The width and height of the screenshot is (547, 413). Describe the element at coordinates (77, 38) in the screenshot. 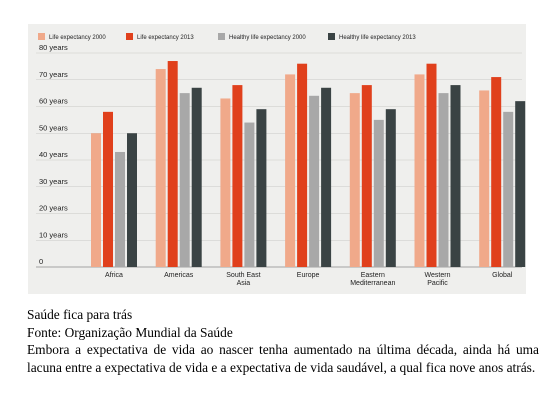

I see `legend-label: Life expectancy 2000` at that location.